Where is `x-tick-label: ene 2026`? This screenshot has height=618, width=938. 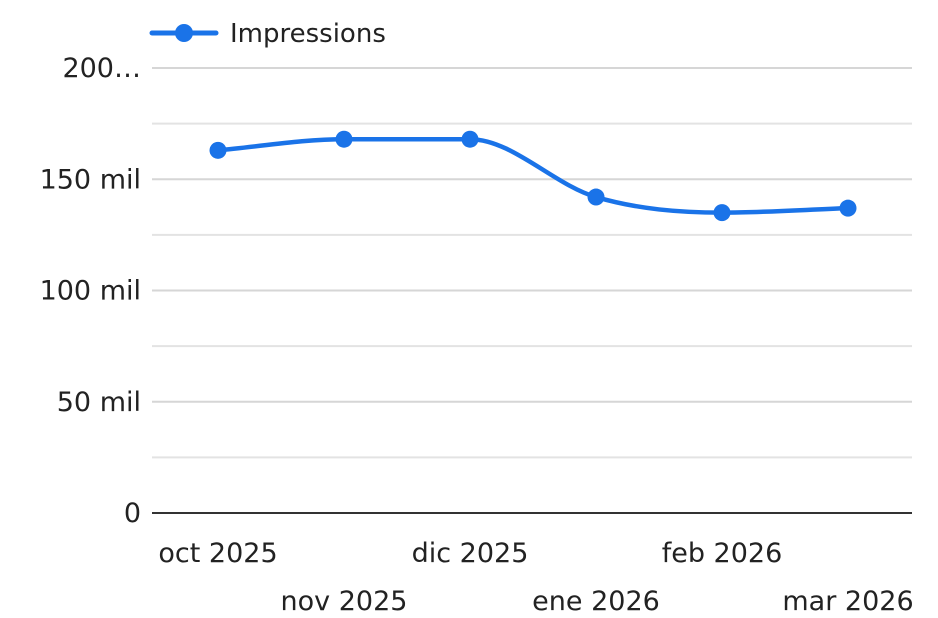 x-tick-label: ene 2026 is located at coordinates (596, 601).